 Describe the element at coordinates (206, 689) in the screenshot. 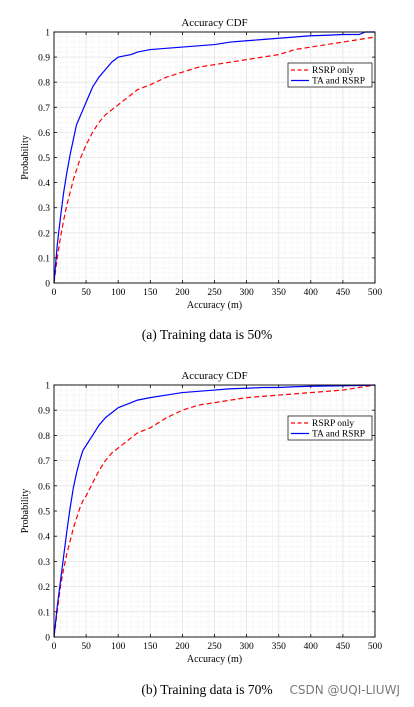

I see `chart-caption: (b) Training data is 70%` at that location.